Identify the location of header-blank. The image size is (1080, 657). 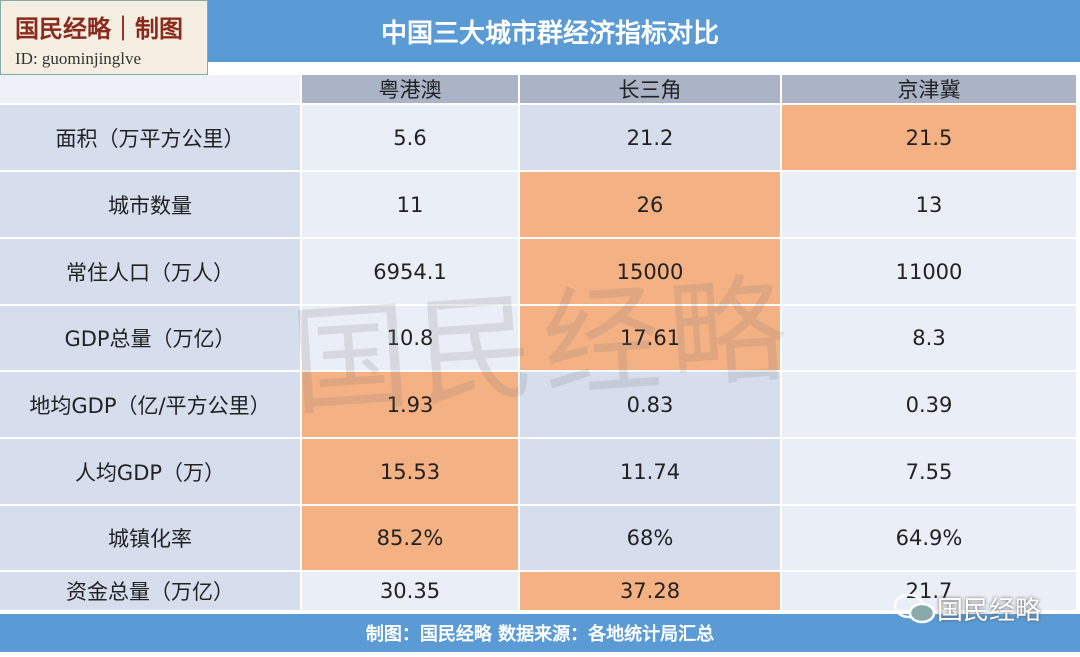
(150, 89).